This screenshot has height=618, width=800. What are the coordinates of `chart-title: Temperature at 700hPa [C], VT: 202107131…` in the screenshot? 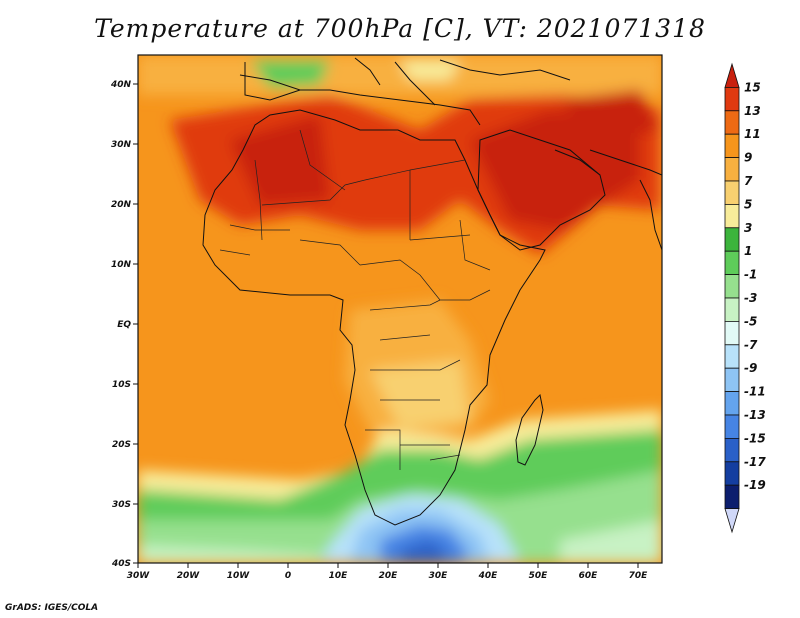 It's located at (400, 28).